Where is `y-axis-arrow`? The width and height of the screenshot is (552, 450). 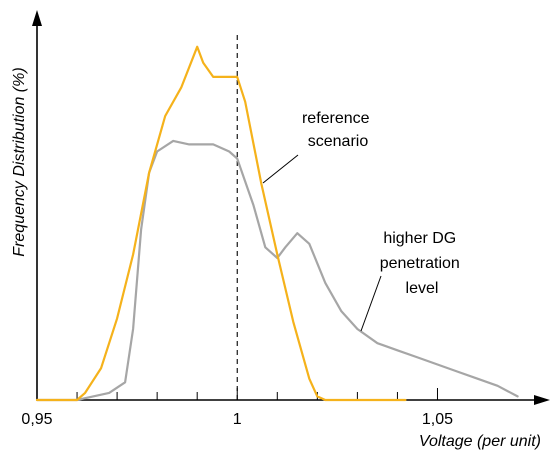
y-axis-arrow is located at coordinates (37, 18).